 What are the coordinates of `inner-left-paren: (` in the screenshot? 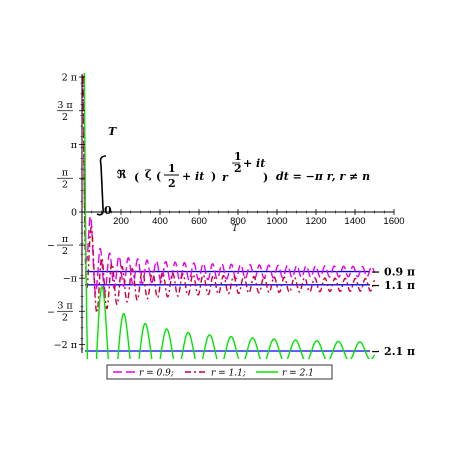 It's located at (158, 176).